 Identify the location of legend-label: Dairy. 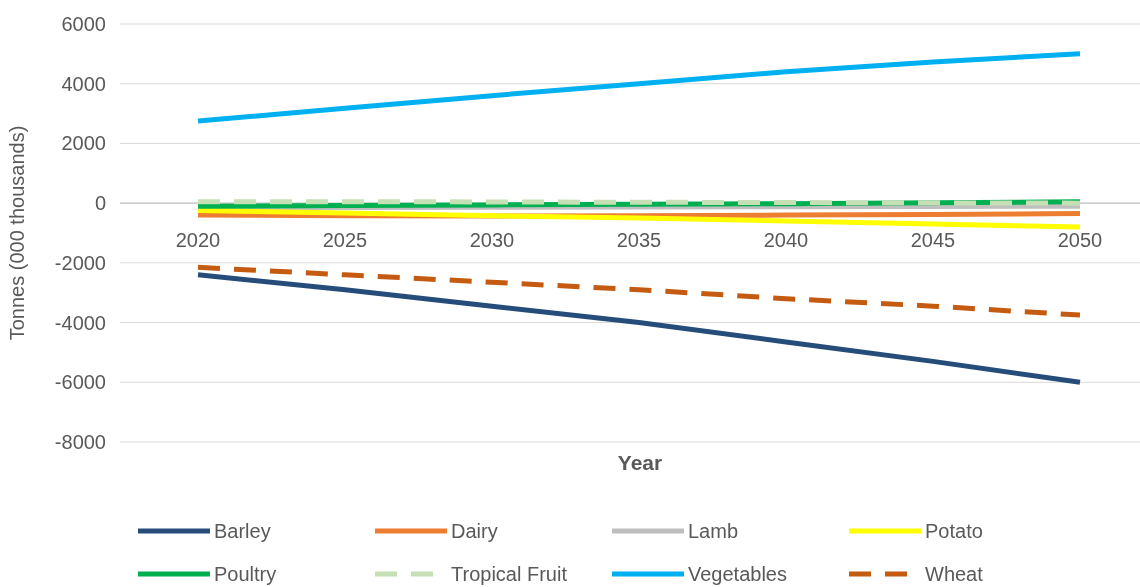
(474, 531).